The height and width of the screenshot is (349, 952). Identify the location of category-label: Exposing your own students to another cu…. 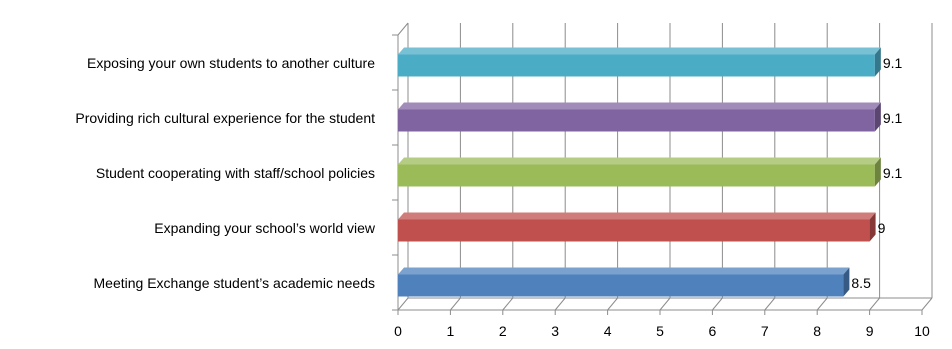
(231, 63).